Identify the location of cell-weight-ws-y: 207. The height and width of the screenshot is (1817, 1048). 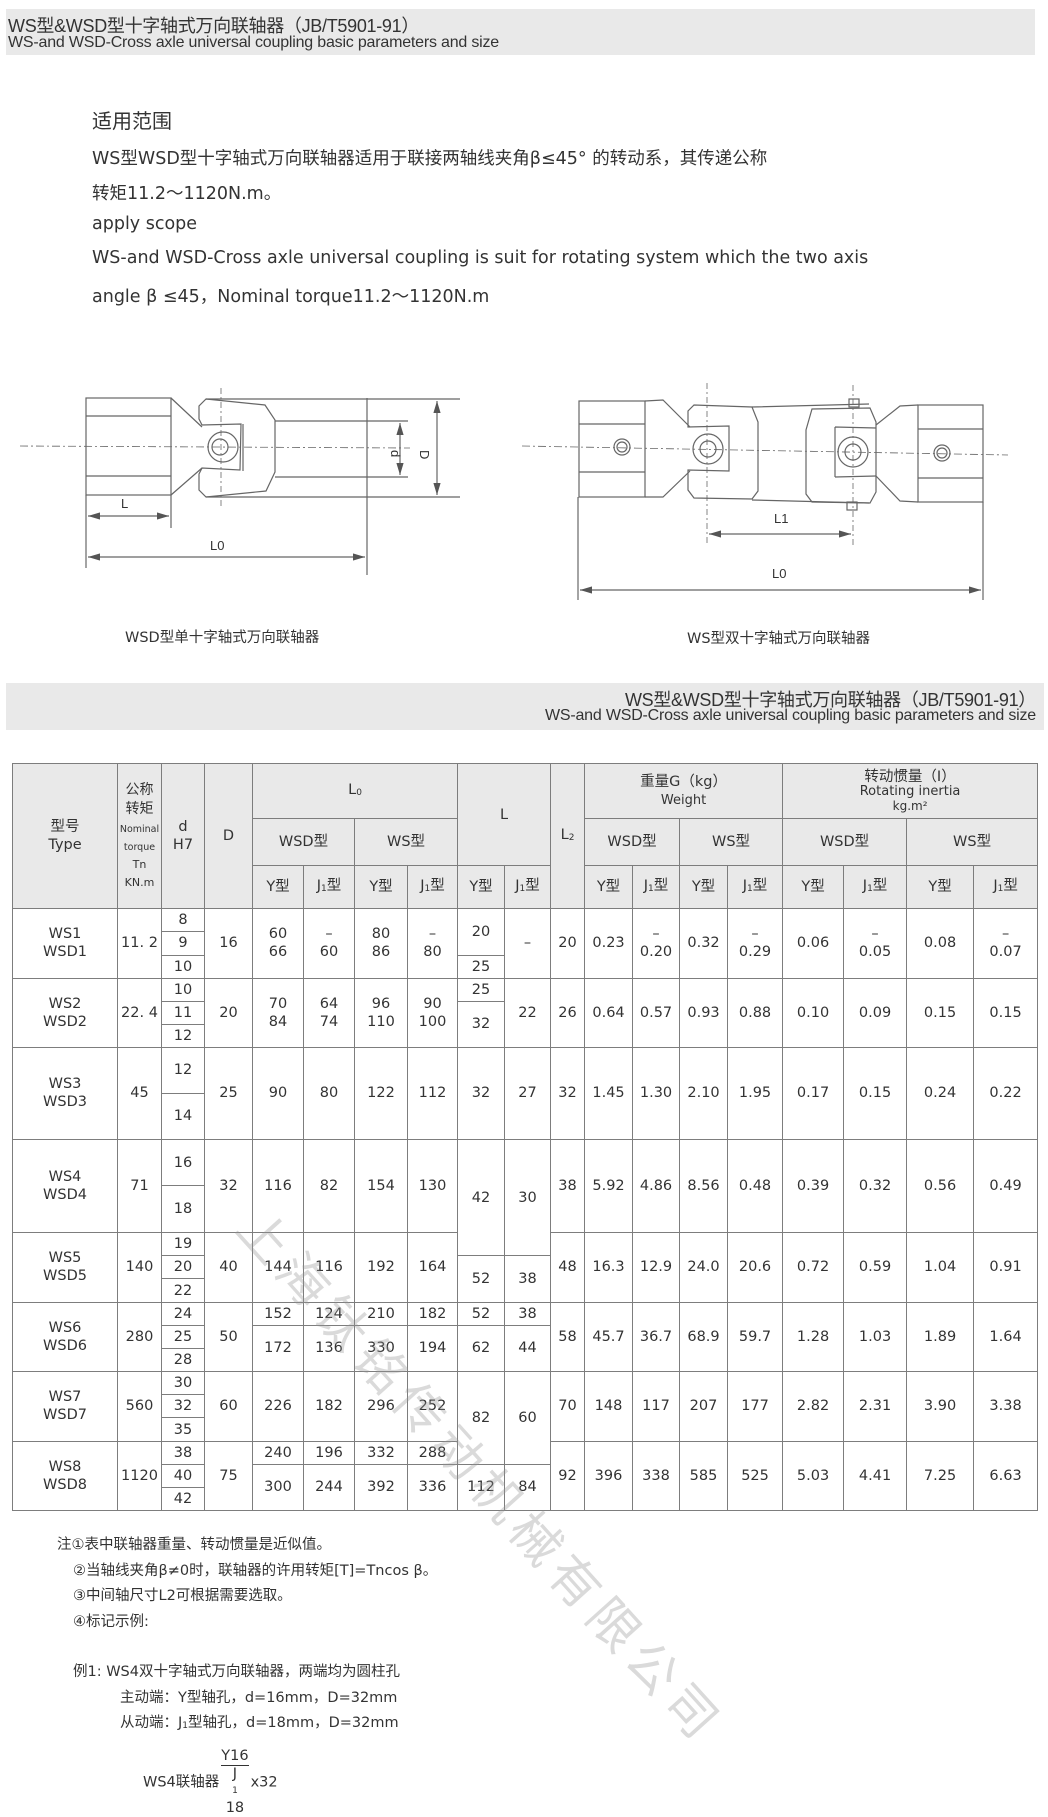
(704, 1406).